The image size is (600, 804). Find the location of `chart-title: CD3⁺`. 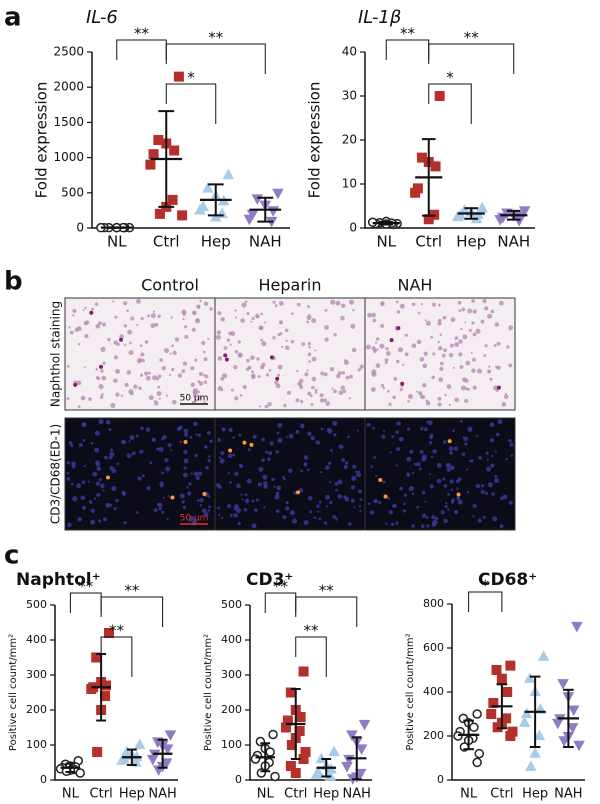

chart-title: CD3⁺ is located at coordinates (269, 580).